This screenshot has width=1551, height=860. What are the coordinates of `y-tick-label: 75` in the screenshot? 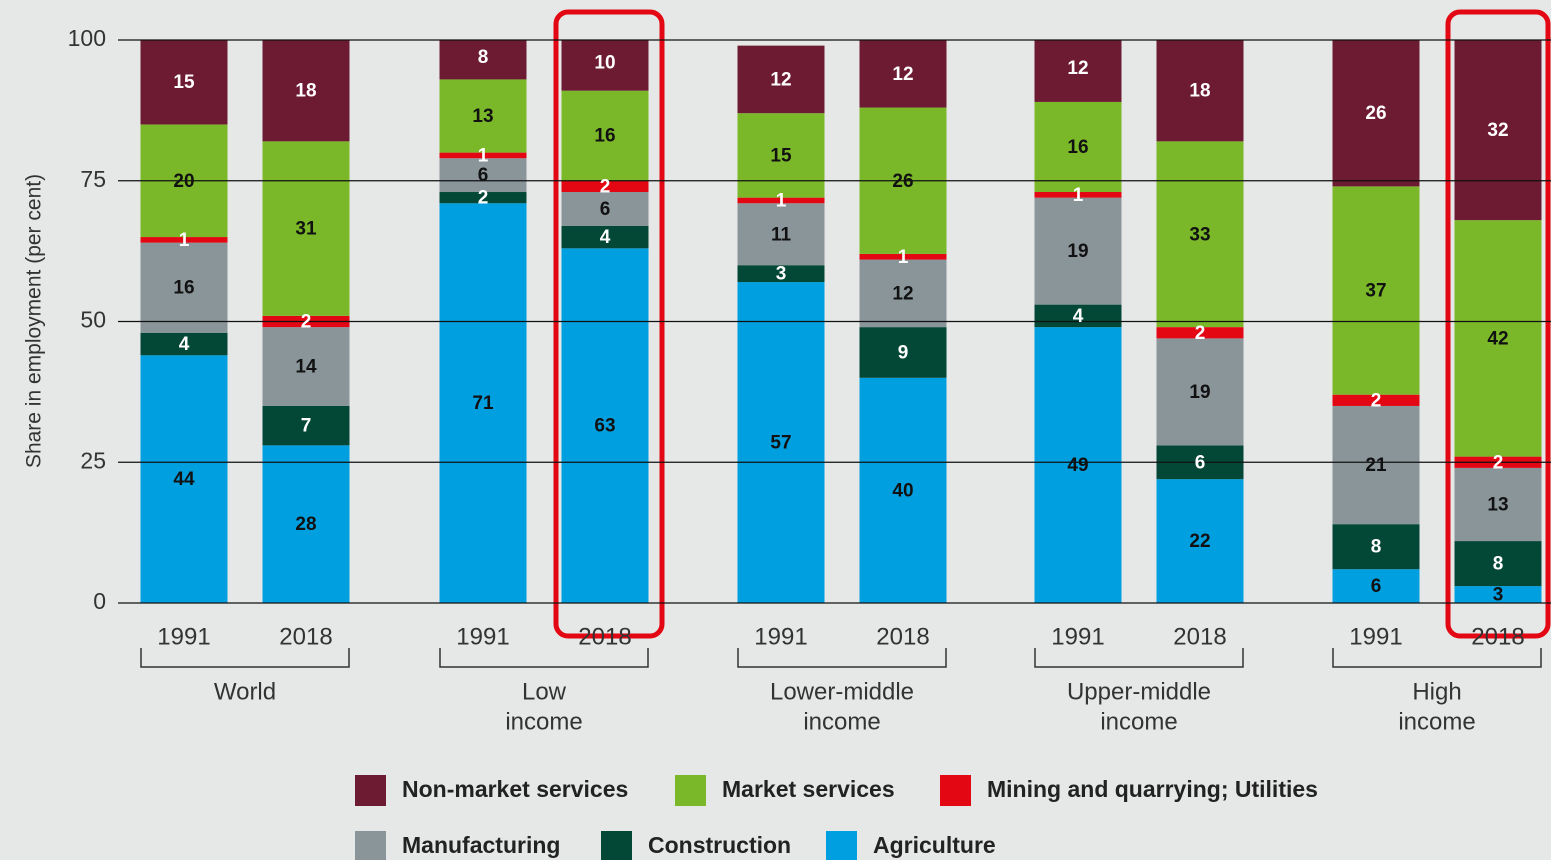 It's located at (93, 179).